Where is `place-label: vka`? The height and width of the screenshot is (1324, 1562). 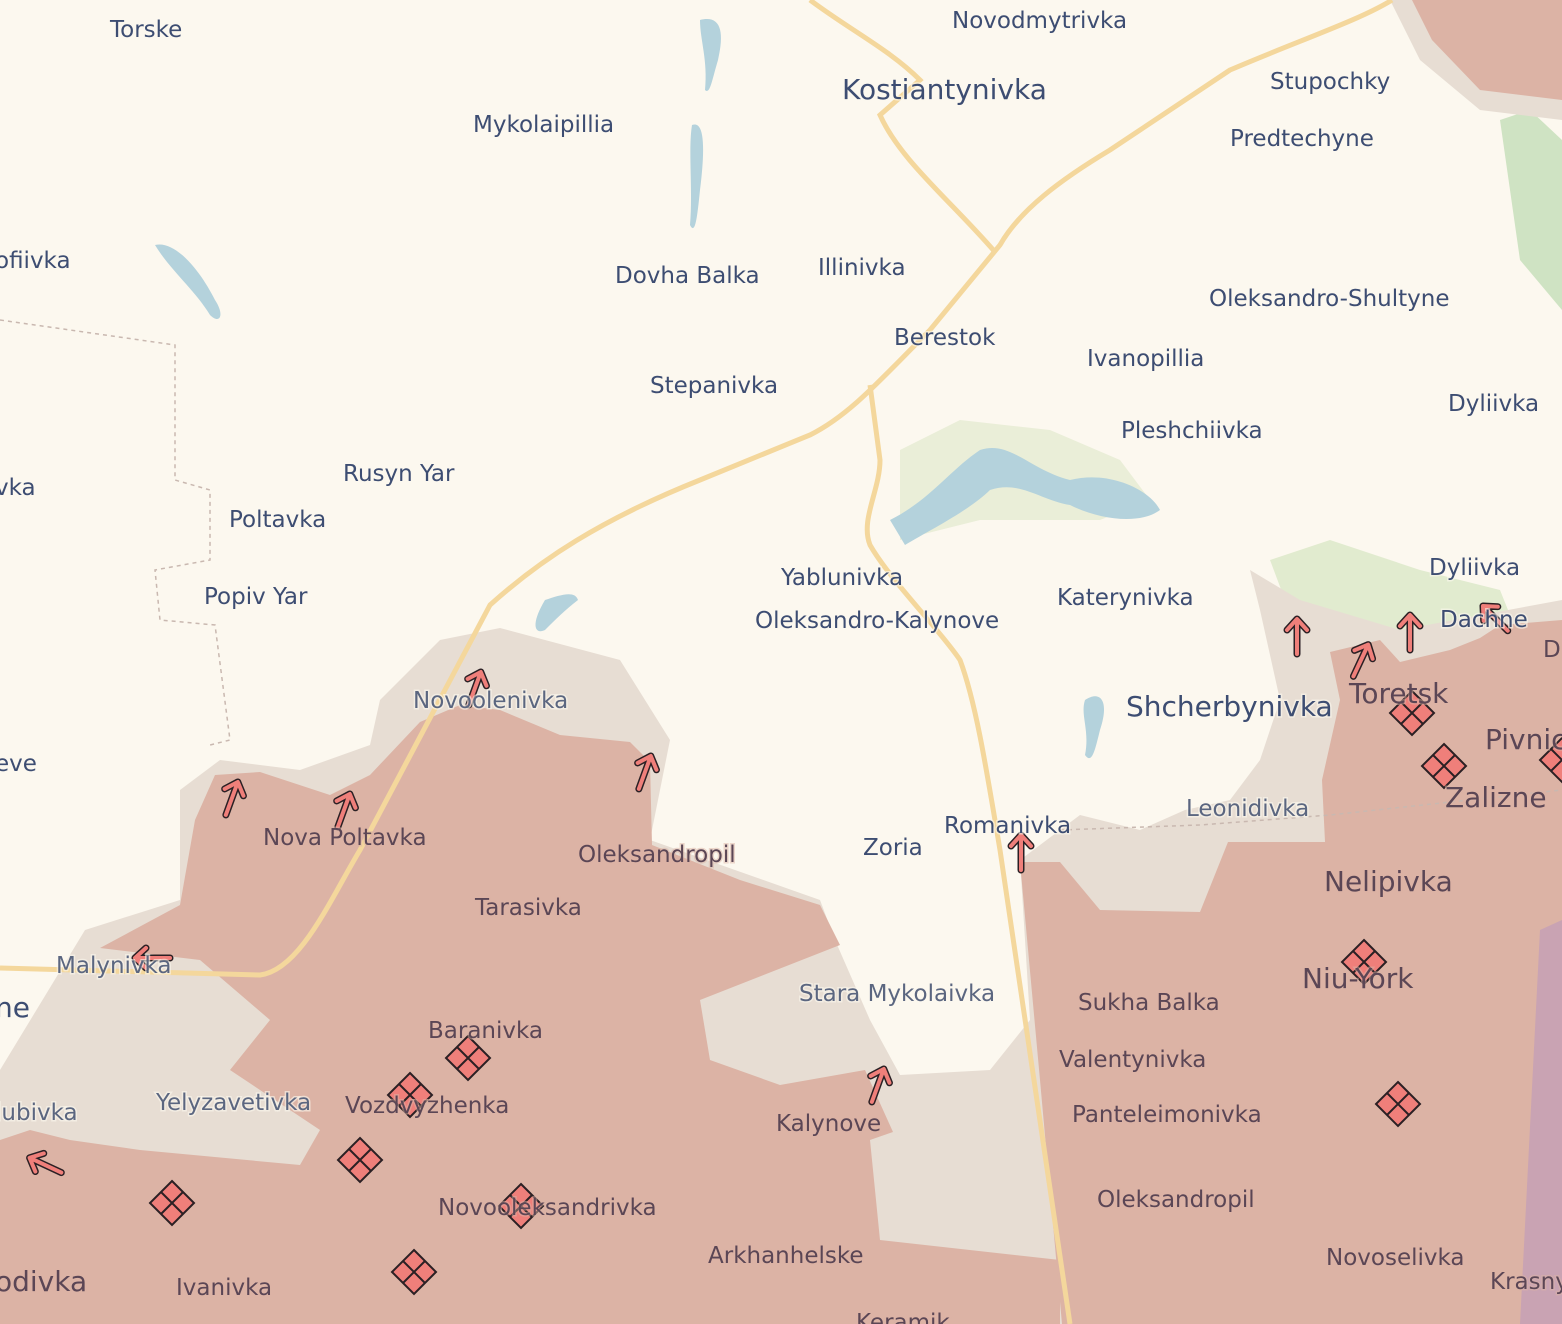
place-label: vka is located at coordinates (18, 488).